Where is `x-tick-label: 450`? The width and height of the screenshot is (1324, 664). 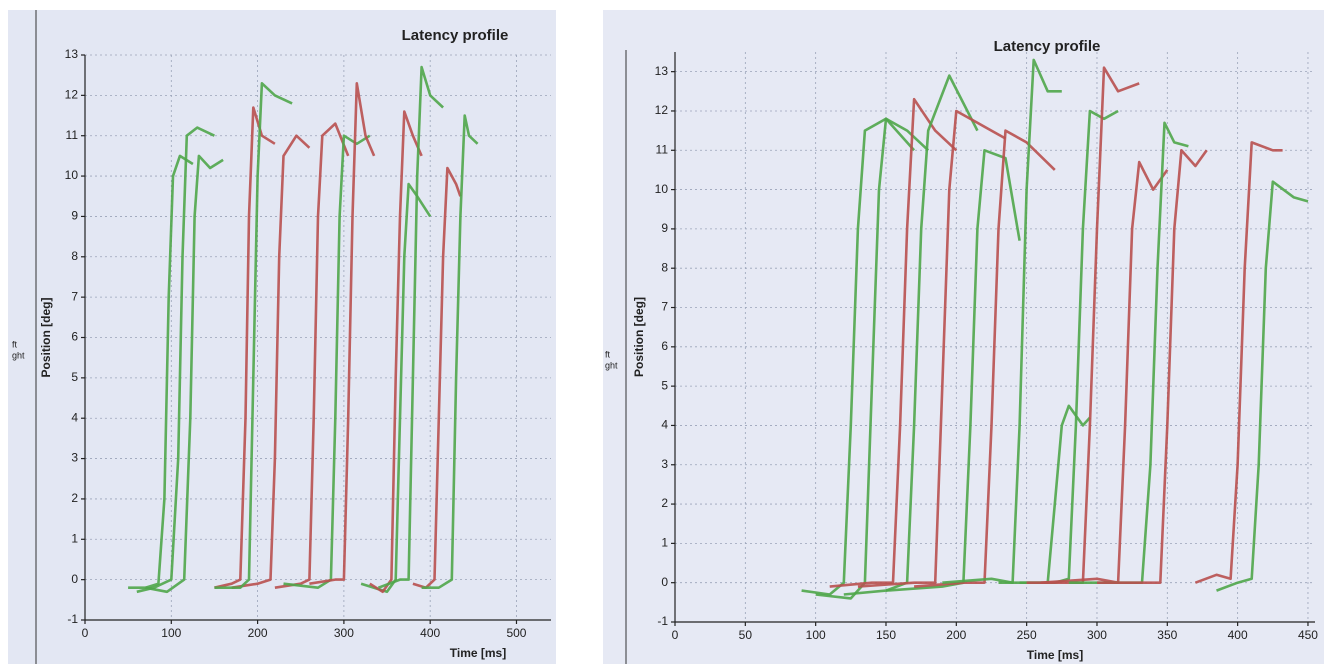 x-tick-label: 450 is located at coordinates (1308, 635).